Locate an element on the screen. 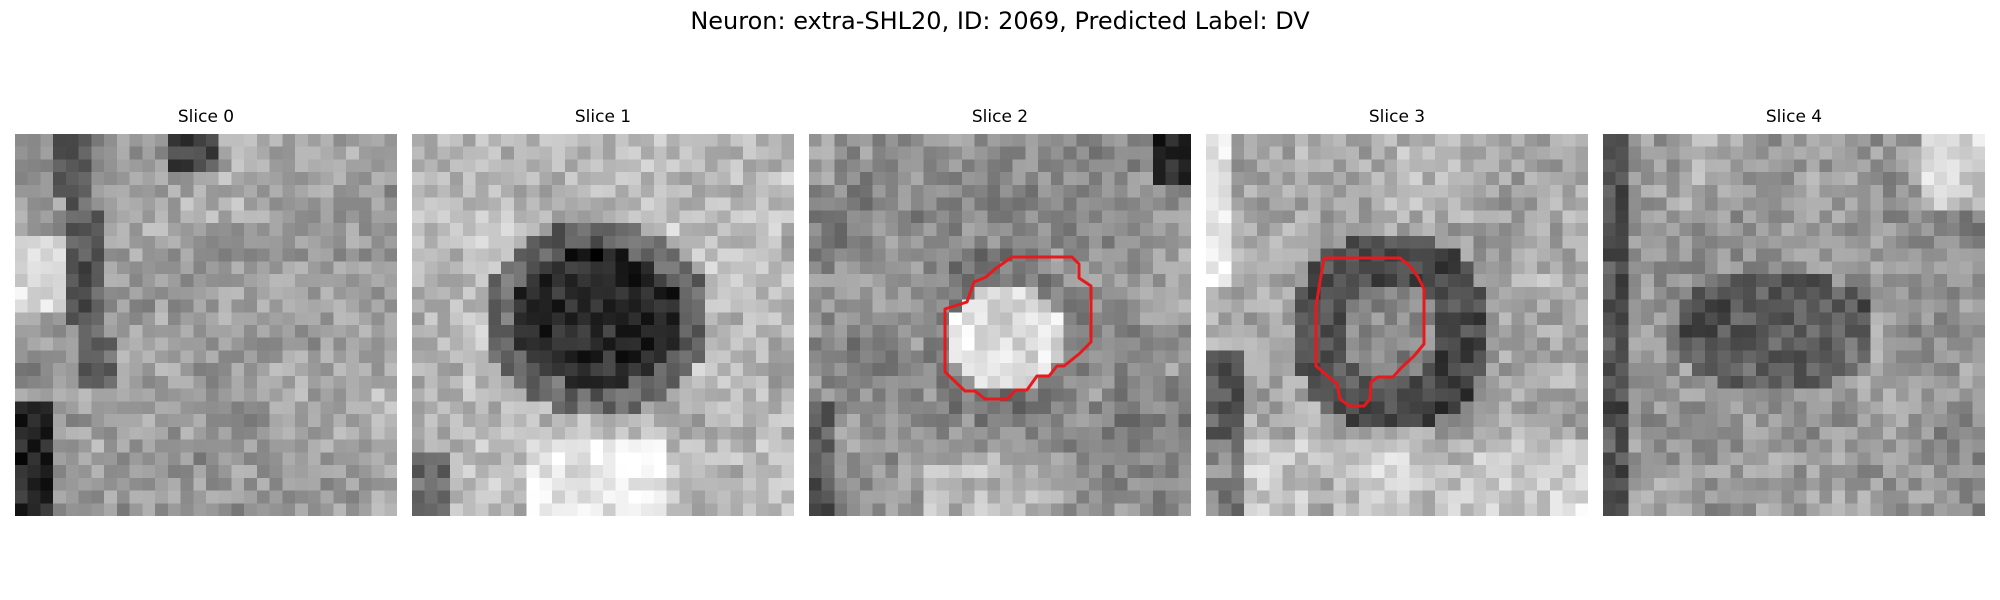  slice-panel-1: Slice 1 is located at coordinates (603, 311).